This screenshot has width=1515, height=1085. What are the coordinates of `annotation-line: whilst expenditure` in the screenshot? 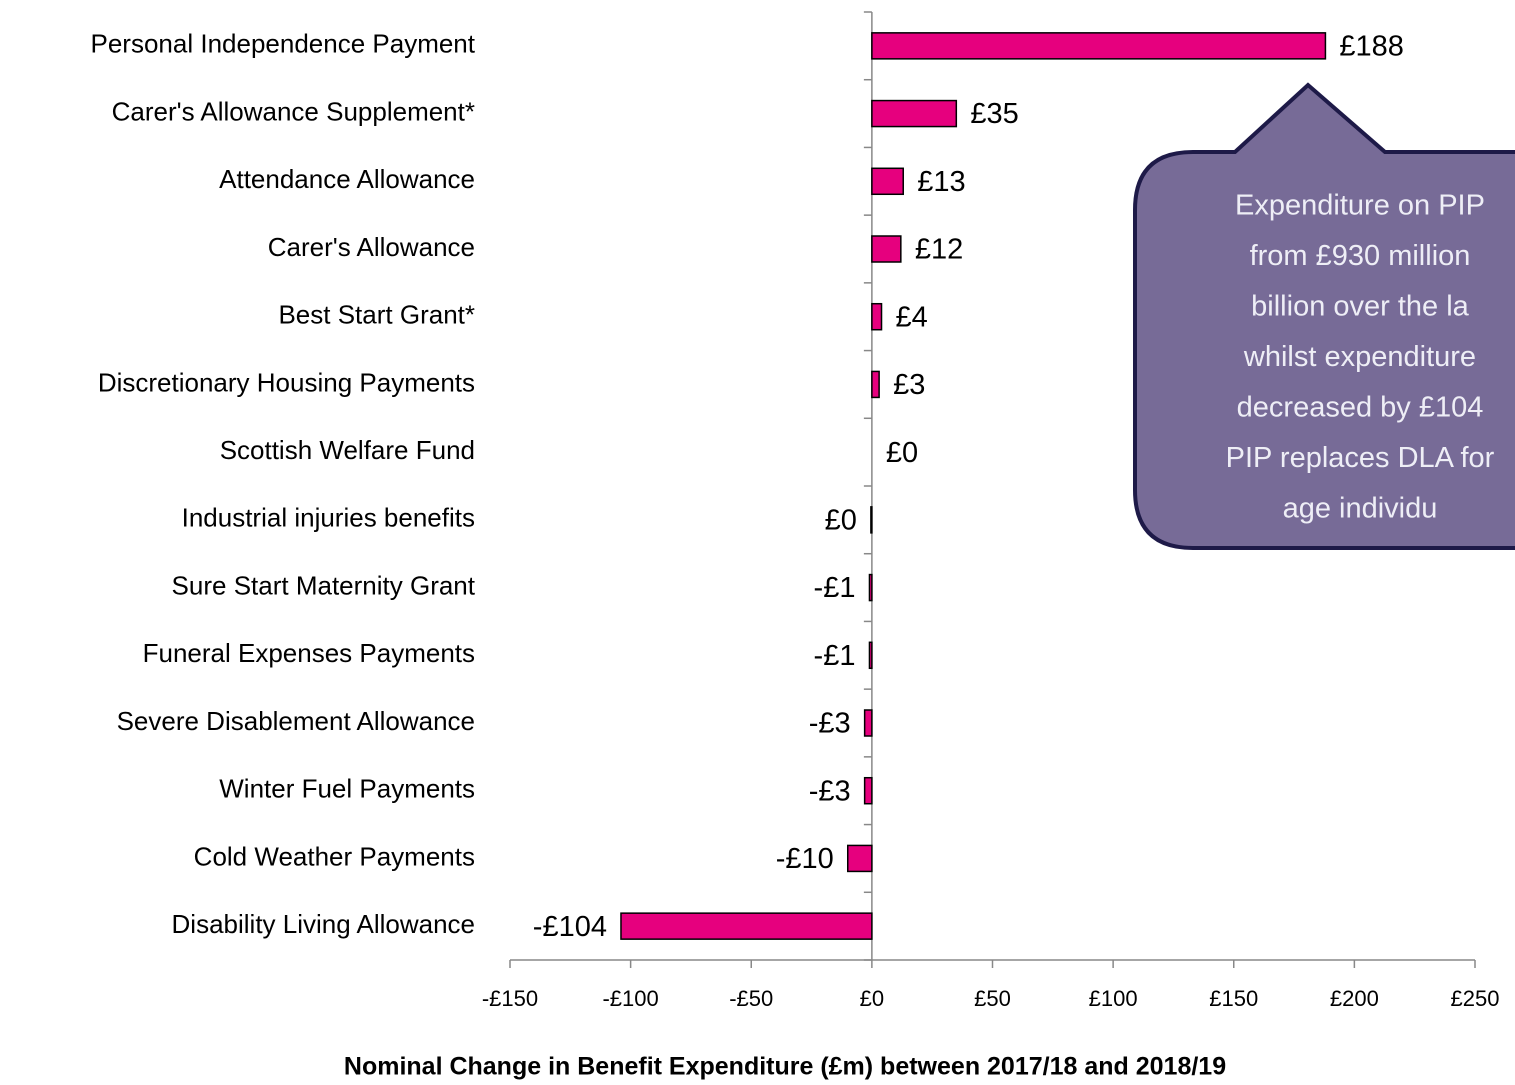 It's located at (1359, 357).